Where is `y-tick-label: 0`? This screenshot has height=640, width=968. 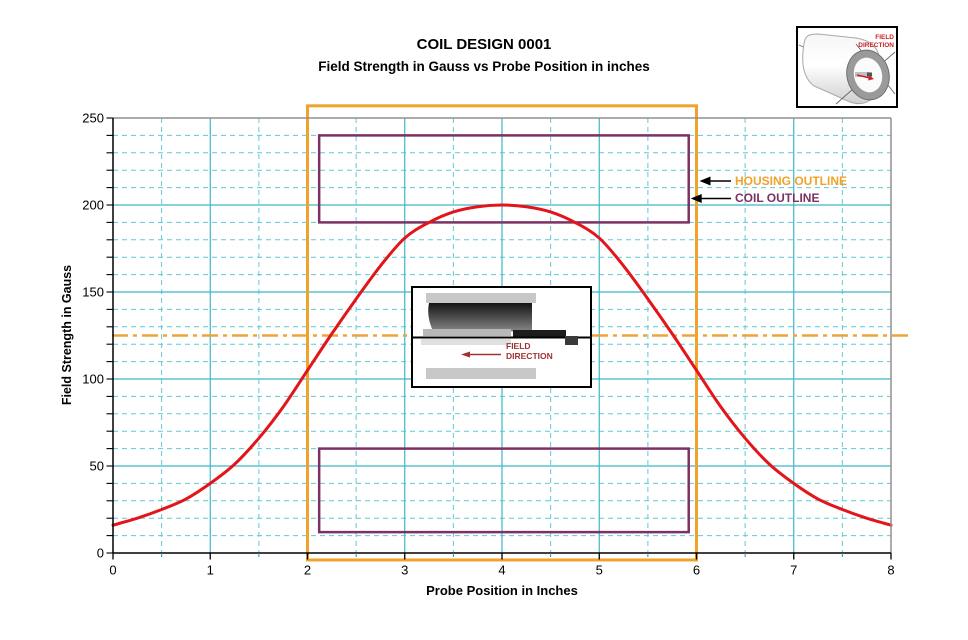 y-tick-label: 0 is located at coordinates (100, 553).